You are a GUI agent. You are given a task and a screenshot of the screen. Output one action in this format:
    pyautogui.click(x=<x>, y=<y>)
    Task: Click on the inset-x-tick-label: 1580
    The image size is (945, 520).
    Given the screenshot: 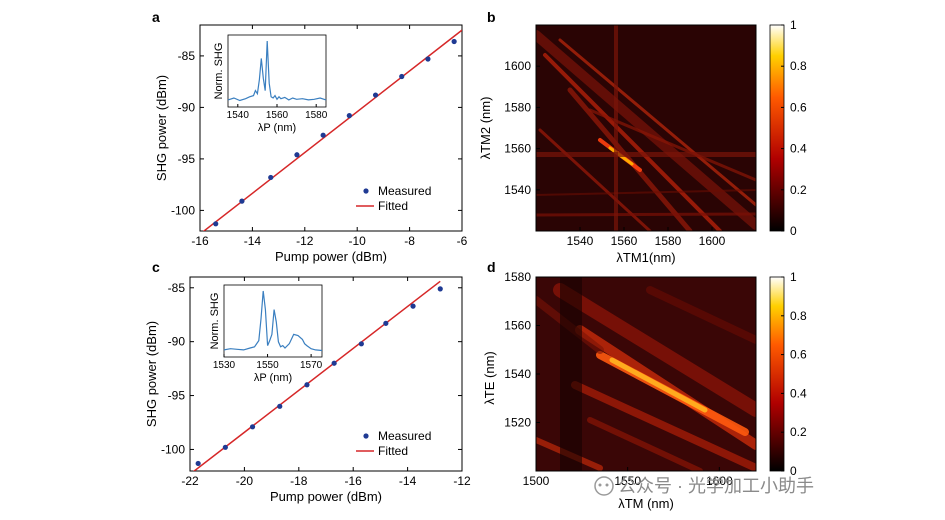 What is the action you would take?
    pyautogui.click(x=316, y=115)
    